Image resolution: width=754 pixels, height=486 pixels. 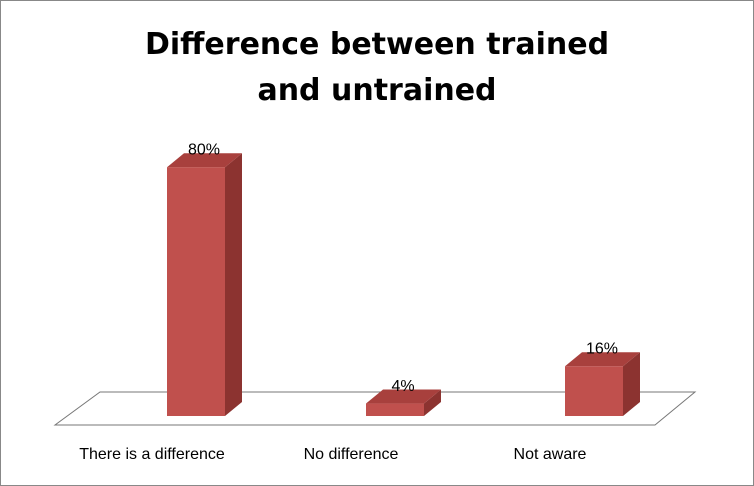 I want to click on x-tick-label: There is a difference, so click(x=152, y=454).